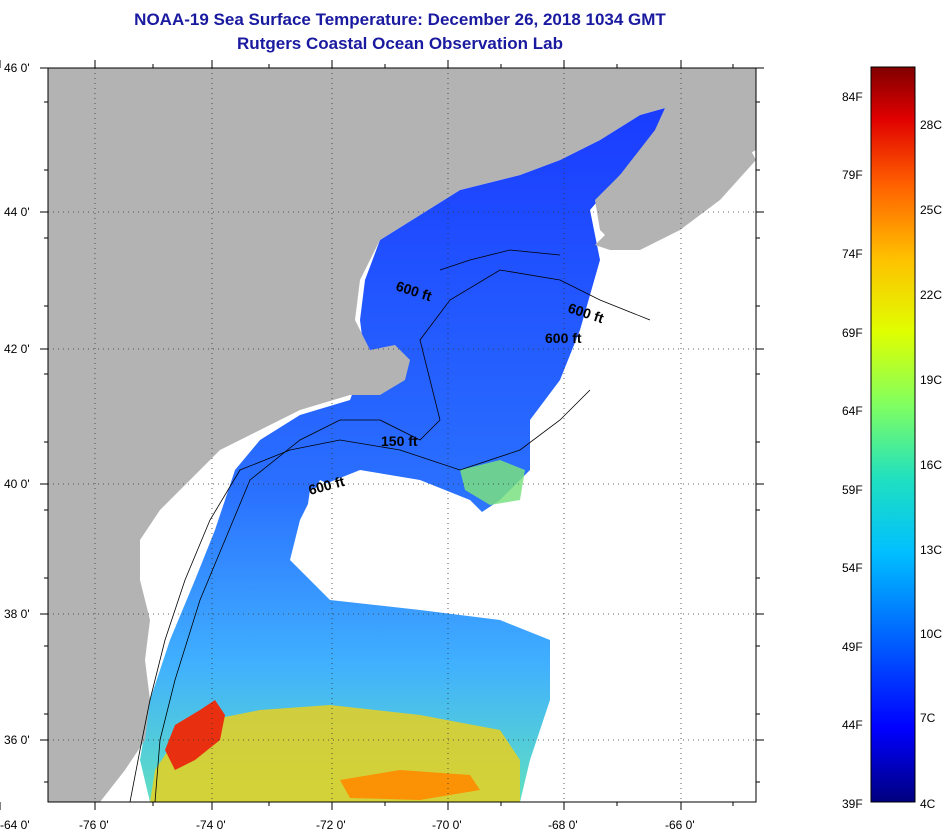 The image size is (944, 832). Describe the element at coordinates (17, 614) in the screenshot. I see `lat-label: 38 0'` at that location.